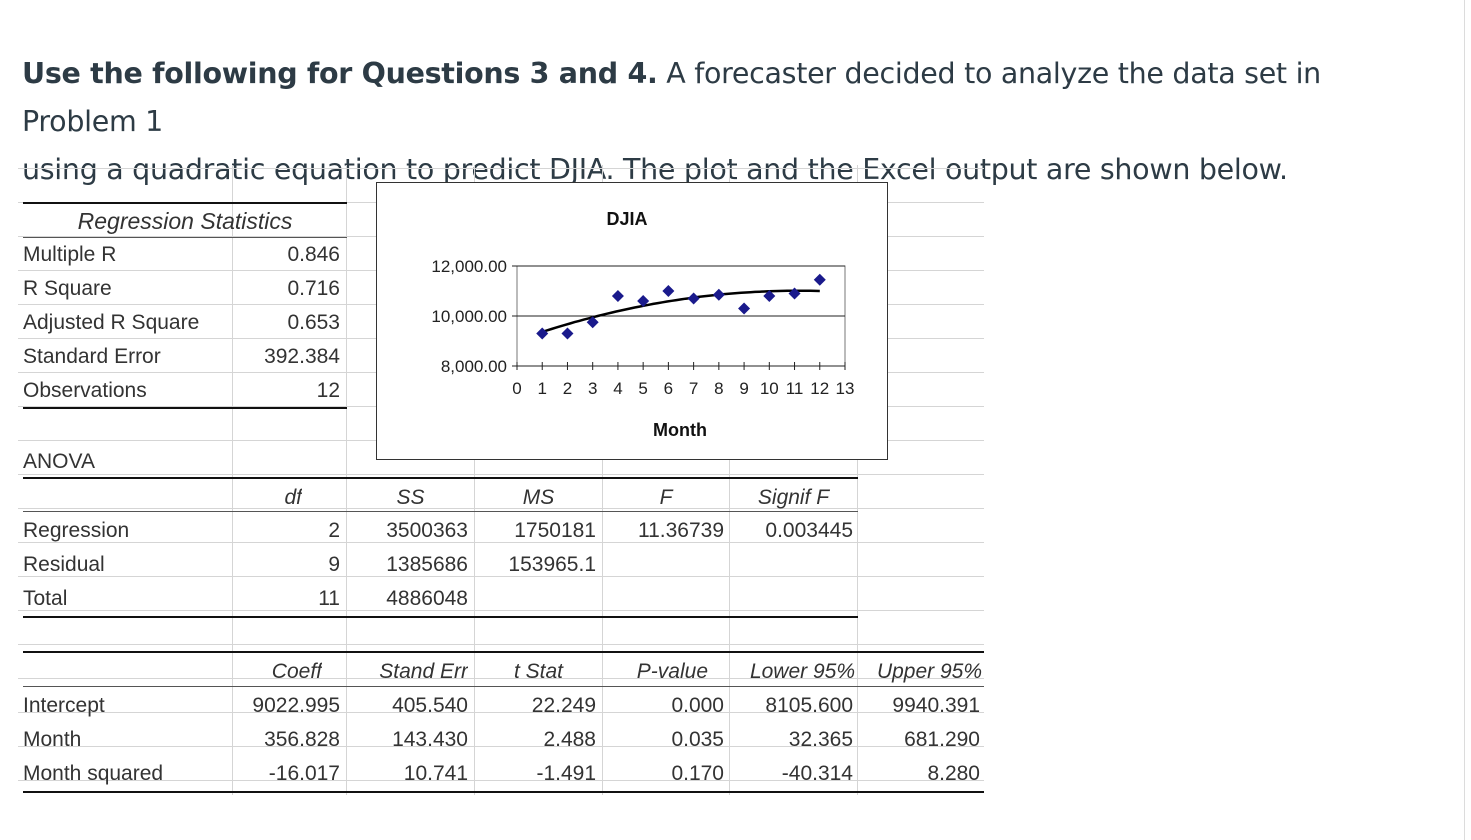 The height and width of the screenshot is (840, 1471). I want to click on coef-t: 22.249, so click(563, 705).